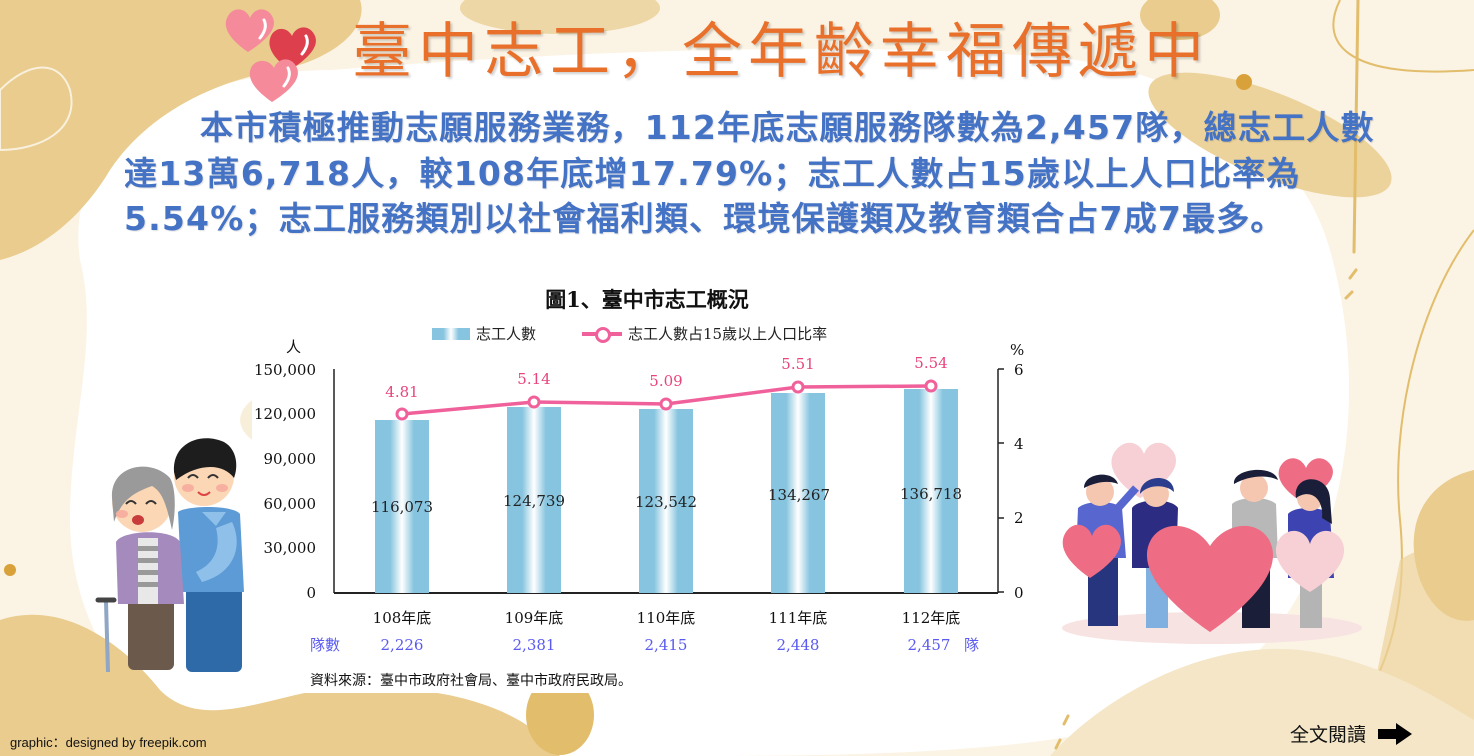 Image resolution: width=1474 pixels, height=756 pixels. I want to click on read-full-text-label: 全文閱讀, so click(1328, 735).